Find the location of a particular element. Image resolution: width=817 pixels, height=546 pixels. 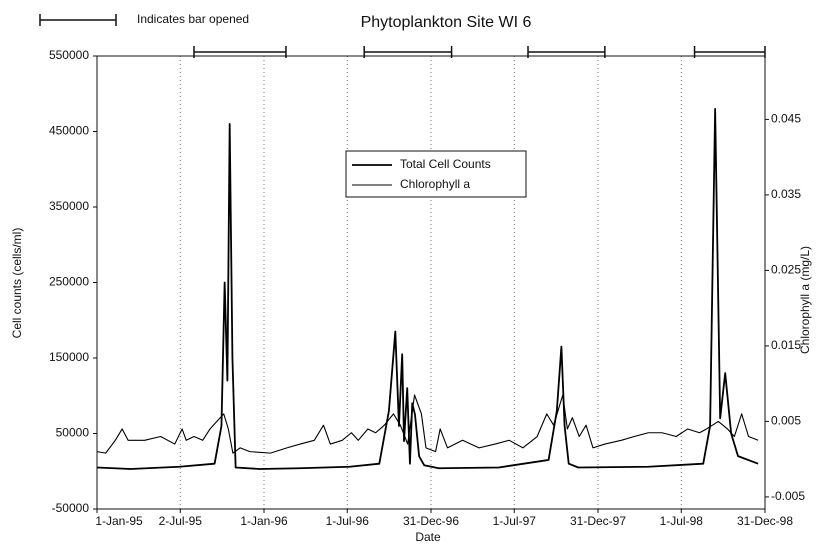

y-tick-label: 550000 is located at coordinates (69, 55).